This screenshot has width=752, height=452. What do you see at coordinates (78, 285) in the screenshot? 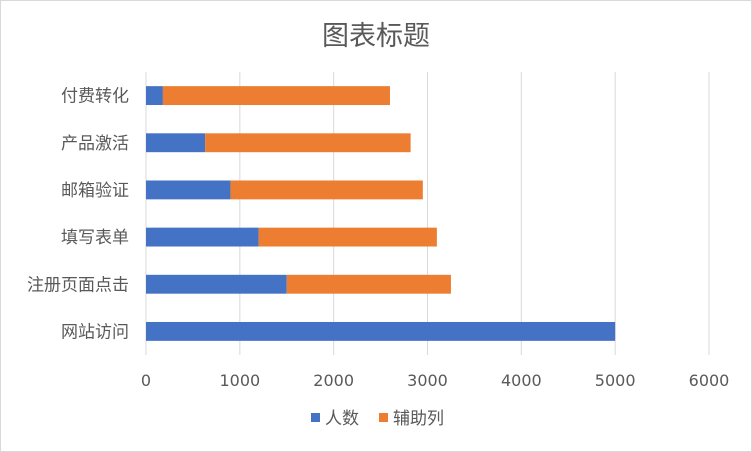
I see `category-label: 注册页面点击` at bounding box center [78, 285].